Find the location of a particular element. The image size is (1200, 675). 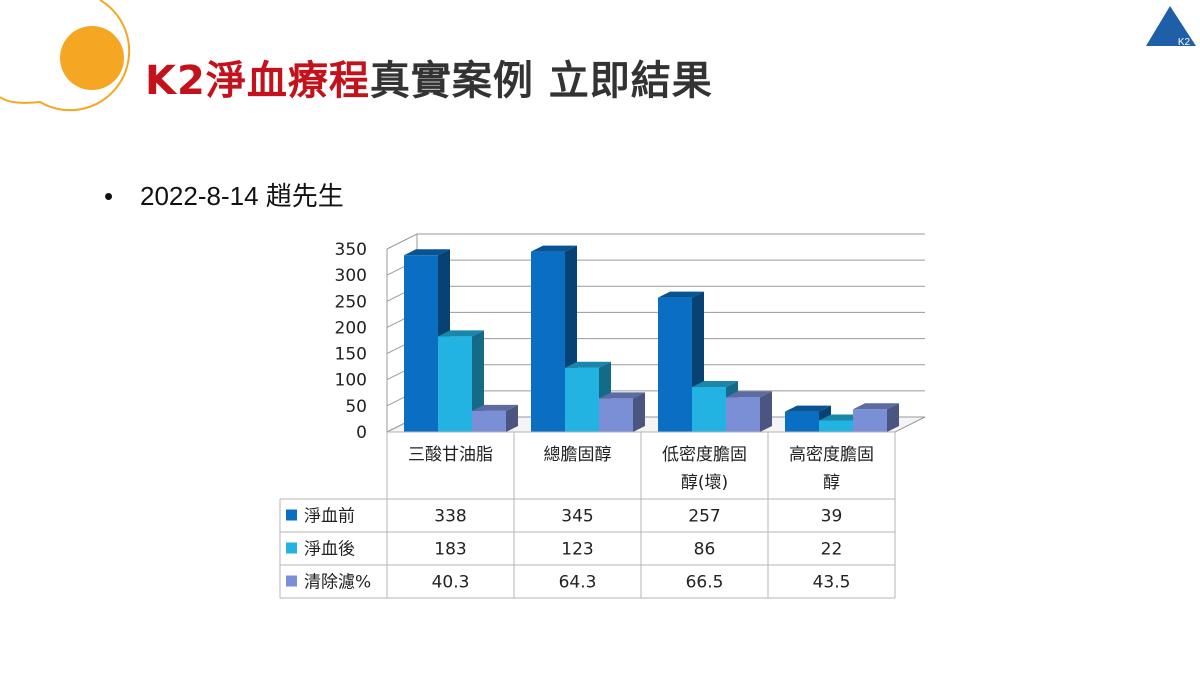

data-label: 66.5 is located at coordinates (705, 583).